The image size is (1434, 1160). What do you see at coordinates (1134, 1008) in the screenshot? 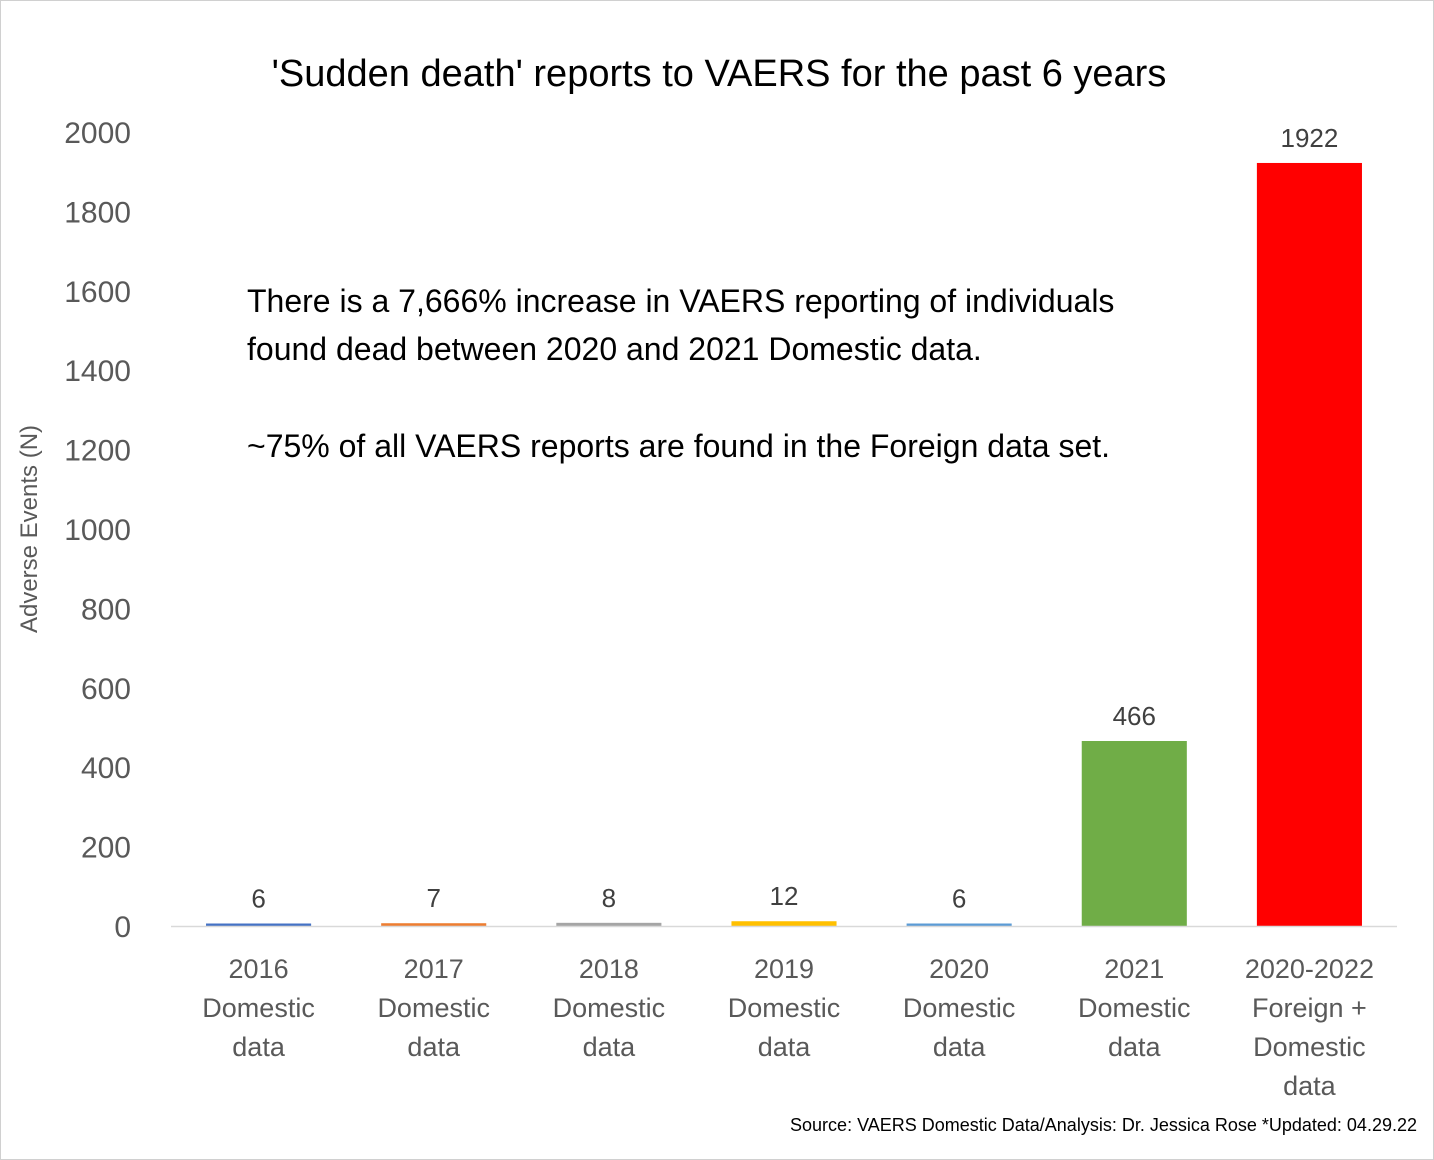
I see `x-tick-label: 2021 Domestic data` at bounding box center [1134, 1008].